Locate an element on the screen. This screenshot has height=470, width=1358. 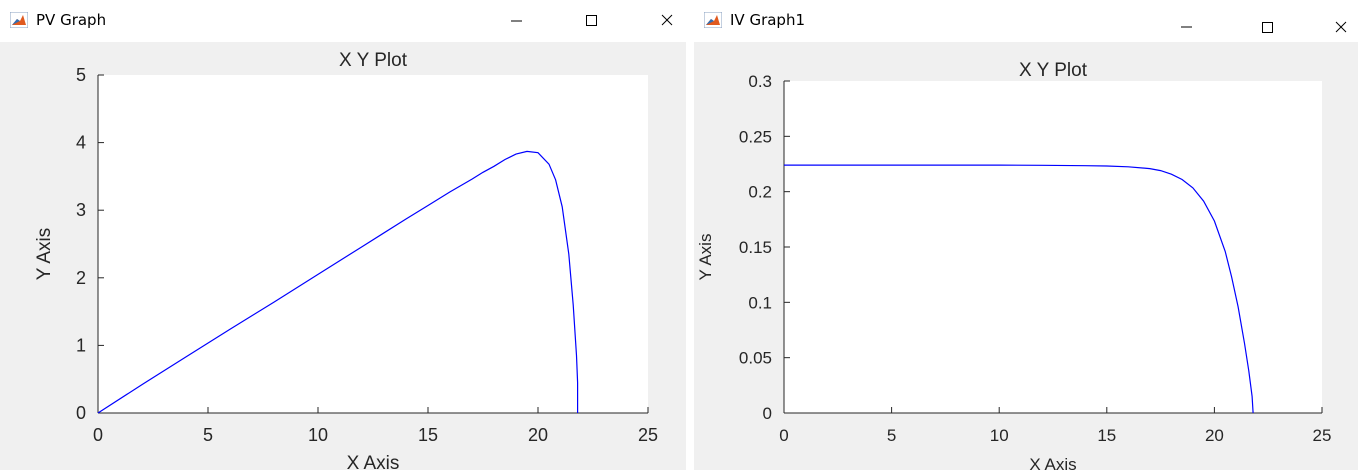
y-tick-label: 2 is located at coordinates (81, 278).